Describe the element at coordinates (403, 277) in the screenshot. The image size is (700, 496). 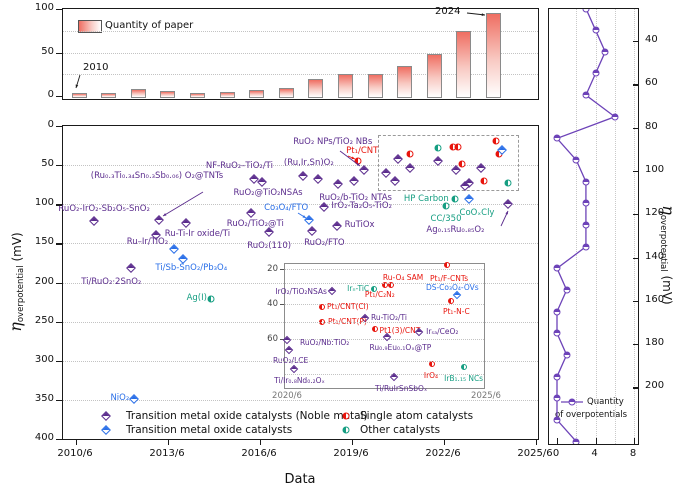
I see `point-label: Ru-O₄ SAM` at that location.